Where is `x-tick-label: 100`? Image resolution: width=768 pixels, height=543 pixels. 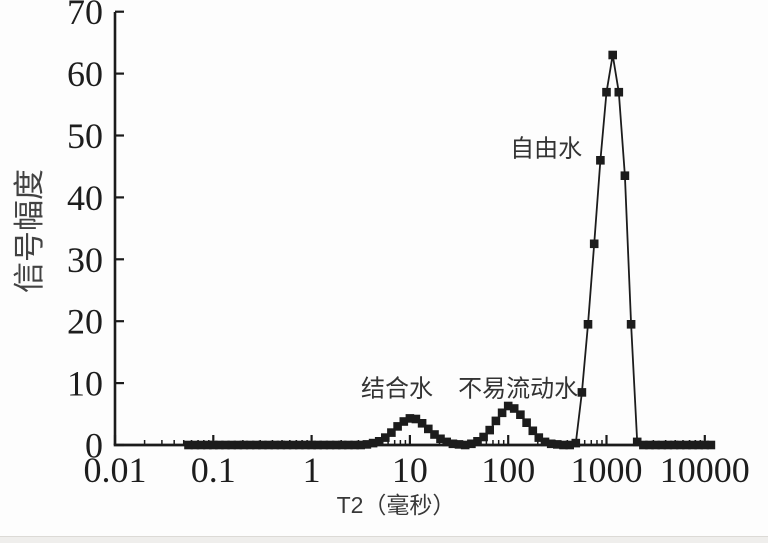 x-tick-label: 100 is located at coordinates (508, 470).